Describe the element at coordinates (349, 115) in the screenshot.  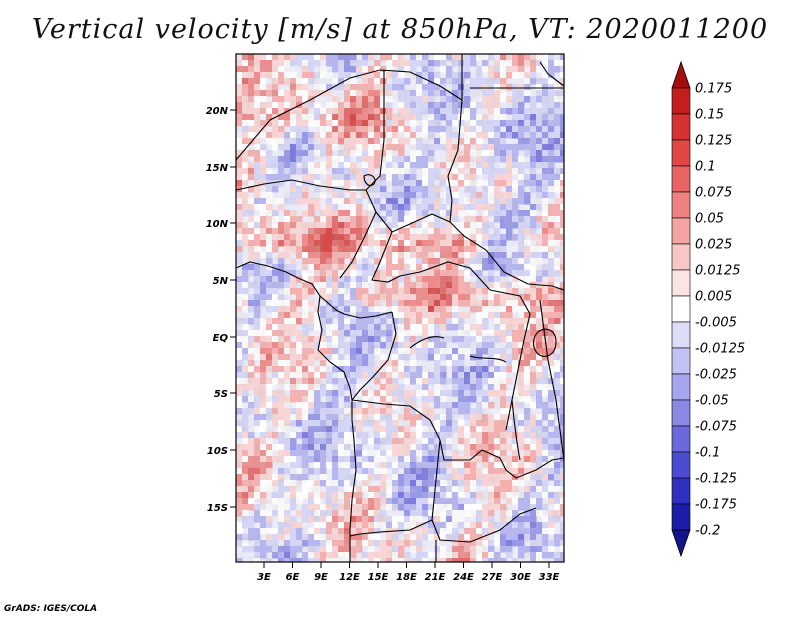
I see `boundary-niger-algeria` at that location.